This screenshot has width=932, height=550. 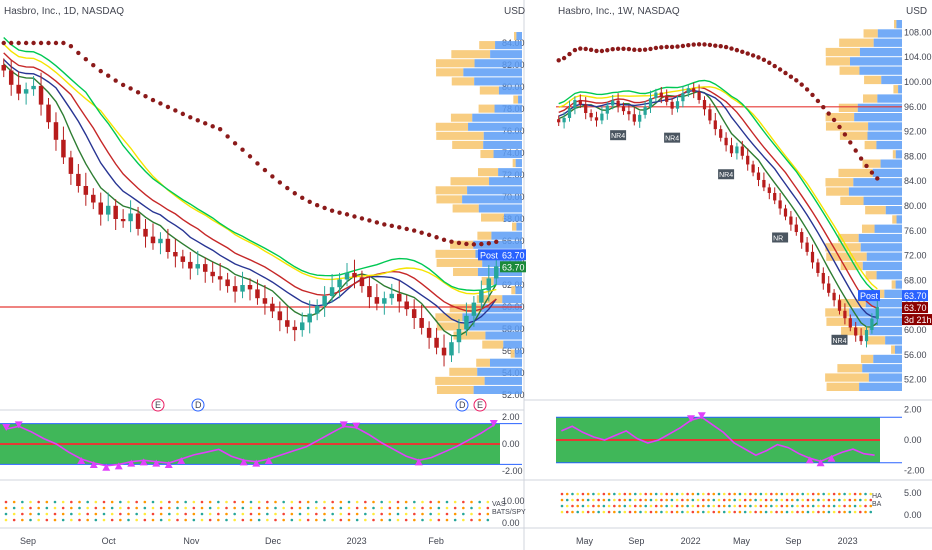 I want to click on price-tick-label: 68.00, so click(x=915, y=280).